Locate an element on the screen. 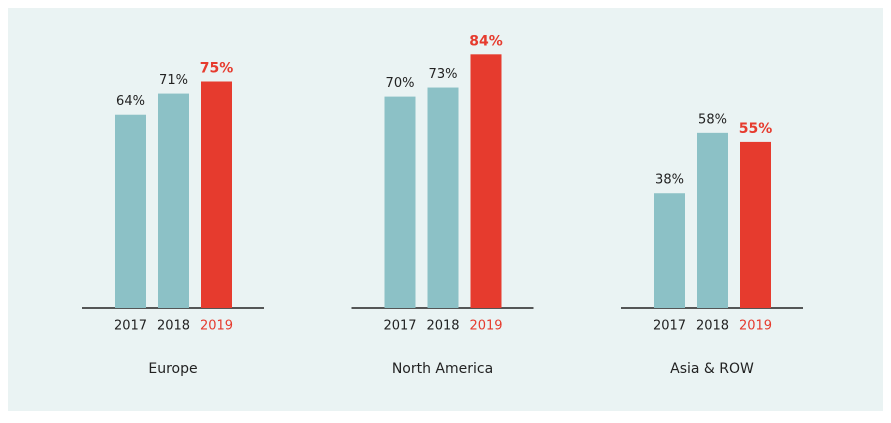 Image resolution: width=891 pixels, height=423 pixels. value-label: 58% is located at coordinates (712, 119).